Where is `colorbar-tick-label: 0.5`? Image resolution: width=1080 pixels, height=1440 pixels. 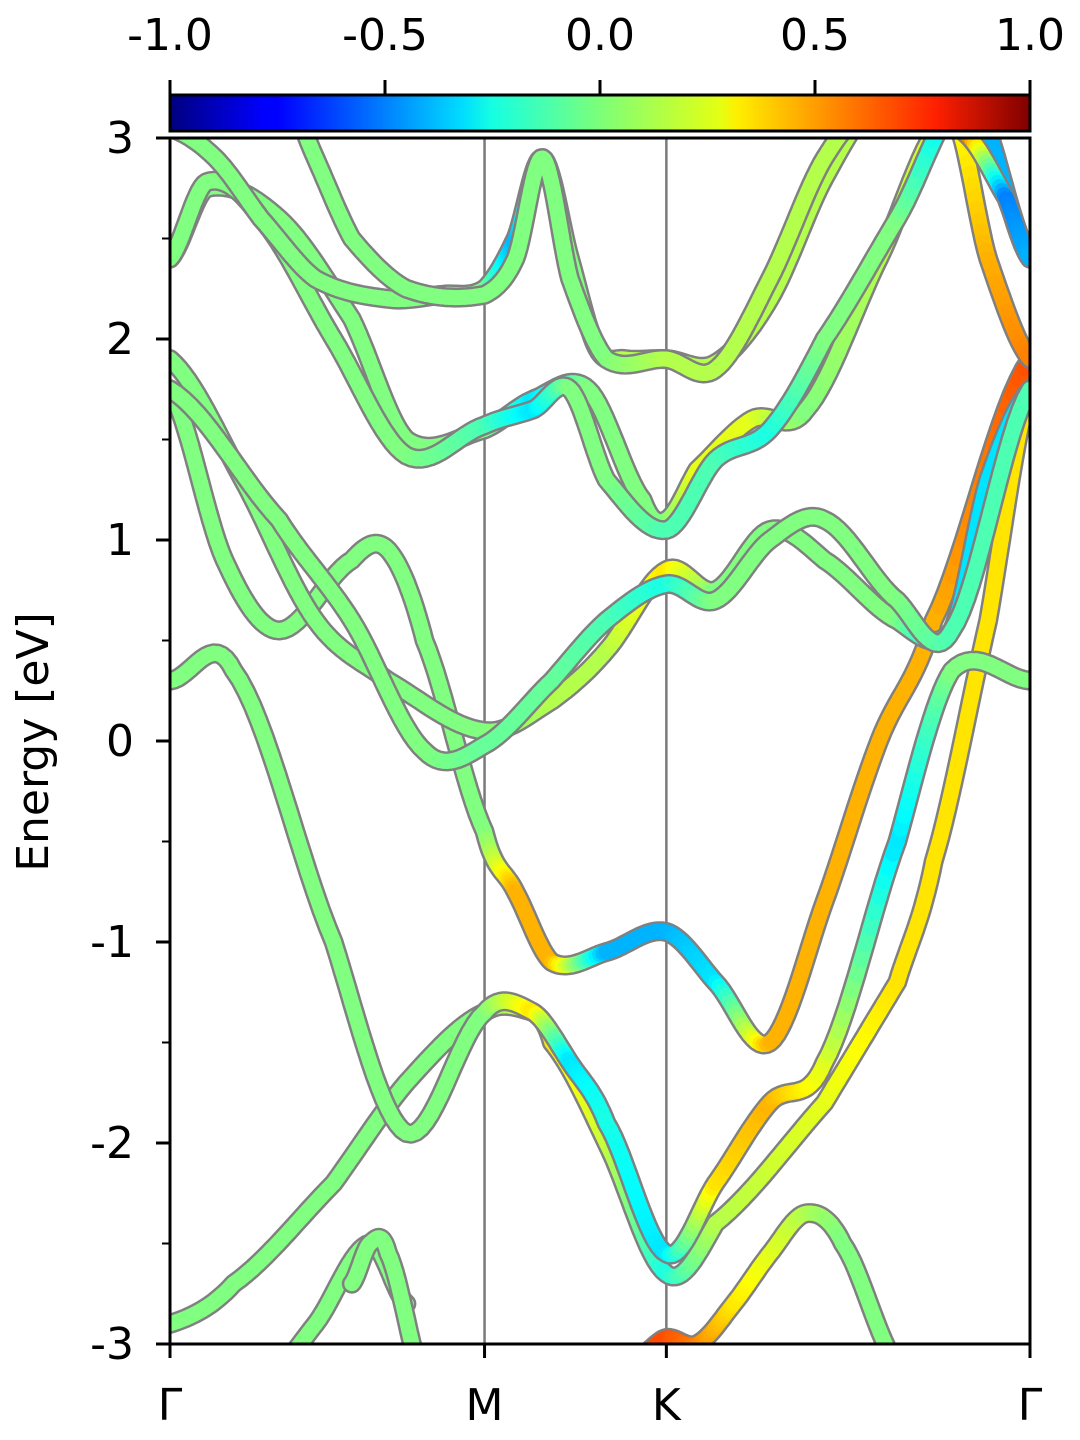 colorbar-tick-label: 0.5 is located at coordinates (815, 35).